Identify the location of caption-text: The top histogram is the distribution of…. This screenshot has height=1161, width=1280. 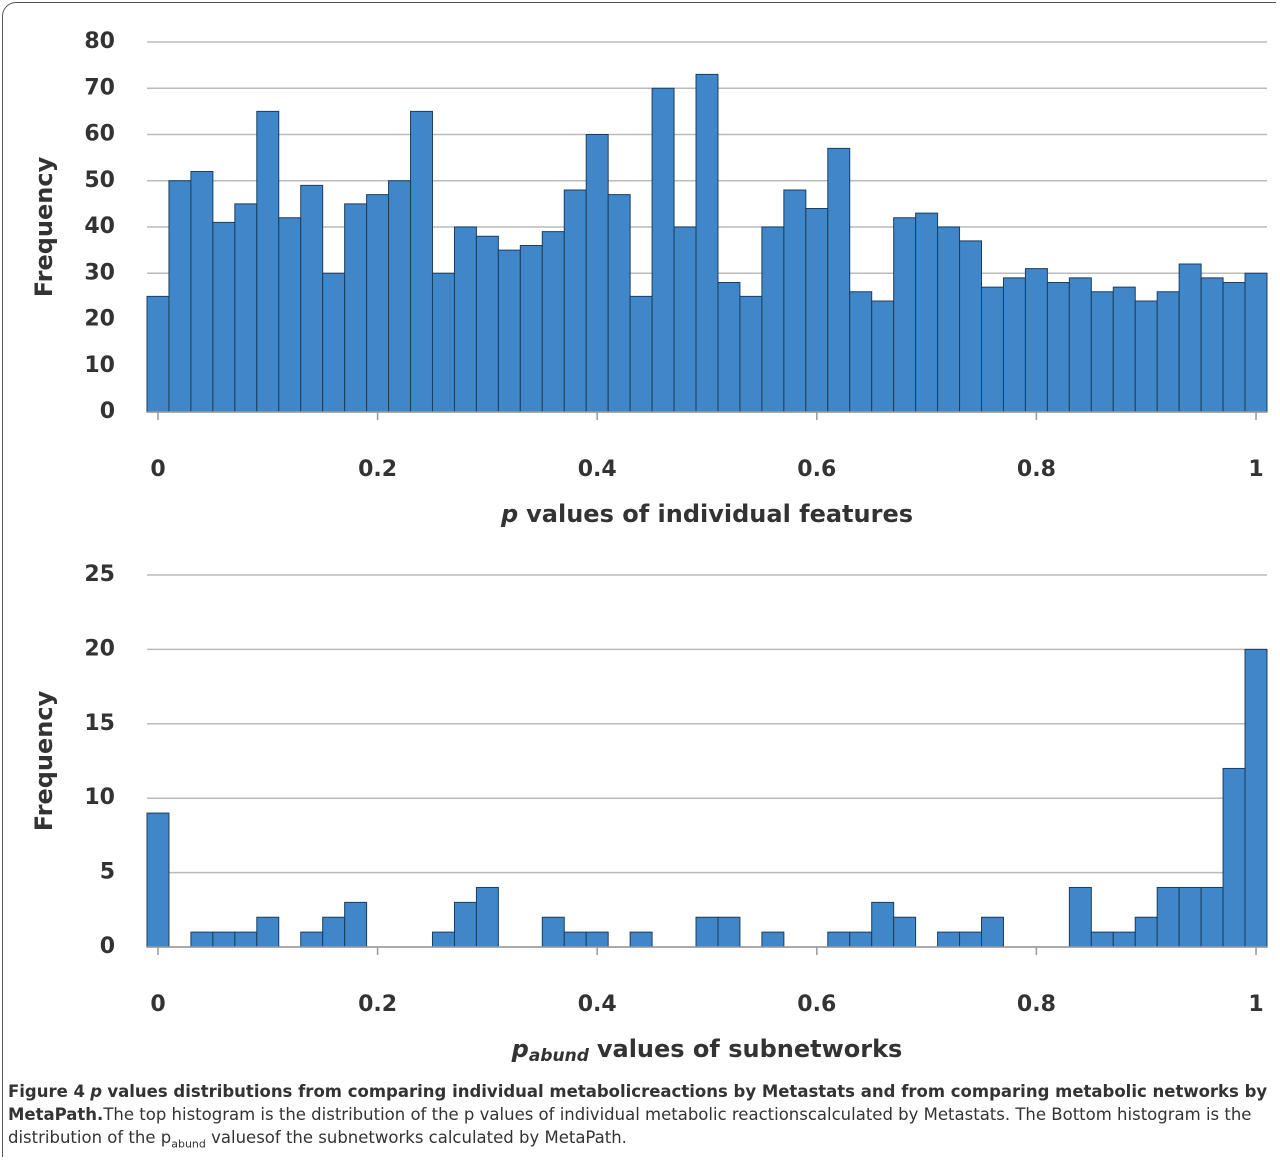
(630, 1126).